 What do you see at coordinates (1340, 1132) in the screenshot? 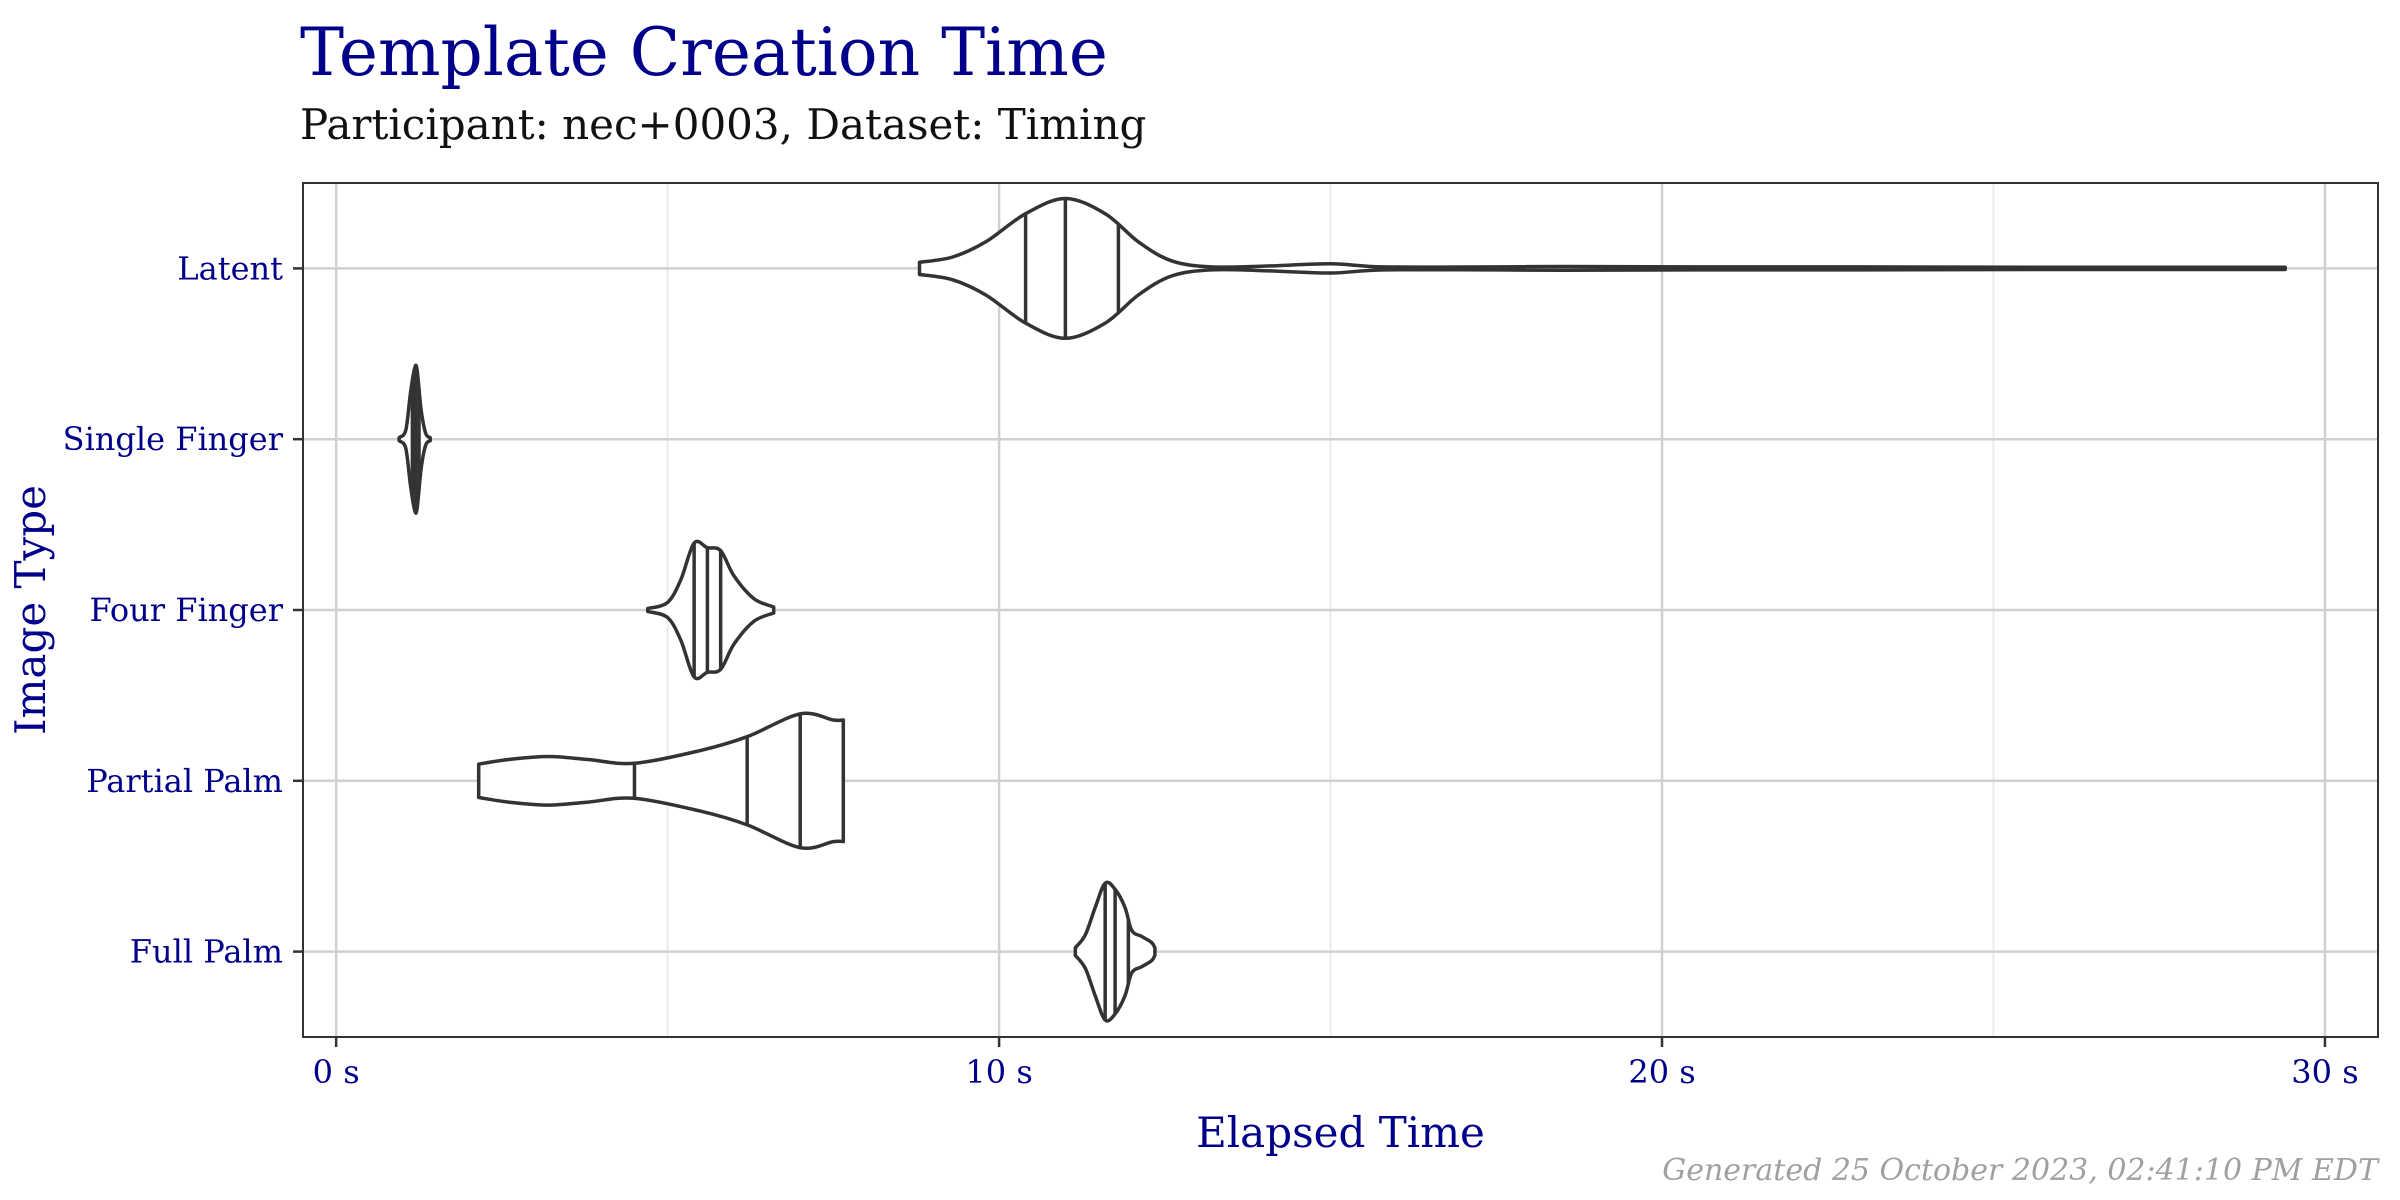
I see `x-axis-title: Elapsed Time` at bounding box center [1340, 1132].